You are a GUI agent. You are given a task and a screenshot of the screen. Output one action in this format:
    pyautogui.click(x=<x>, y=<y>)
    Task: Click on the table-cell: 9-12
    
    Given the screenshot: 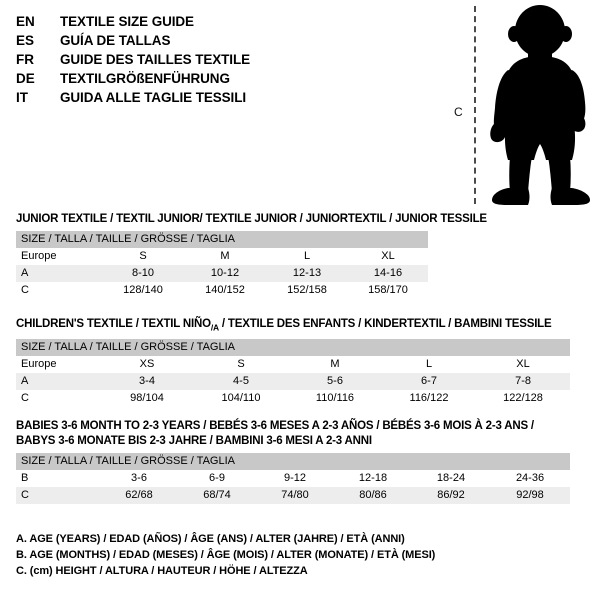 What is the action you would take?
    pyautogui.click(x=295, y=478)
    